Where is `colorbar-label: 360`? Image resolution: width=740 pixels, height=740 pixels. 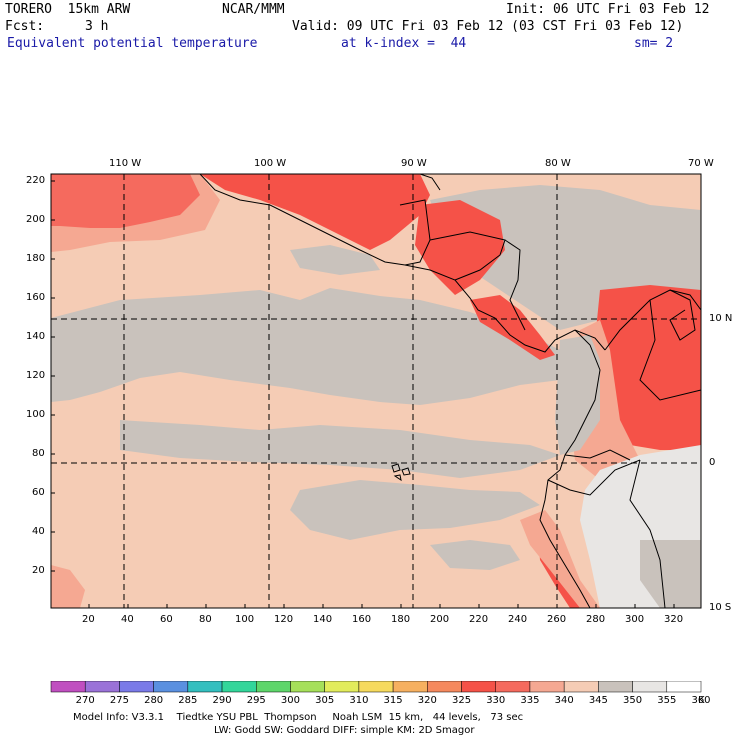
colorbar-label: 360 is located at coordinates (701, 700).